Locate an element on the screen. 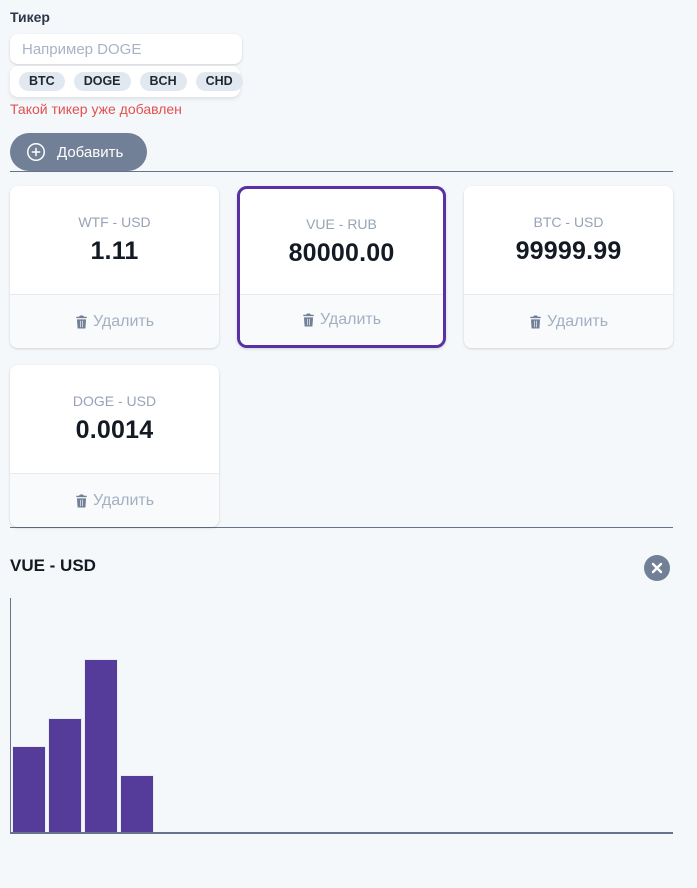 The width and height of the screenshot is (697, 888). card-body: VUE - RUB 80000.00 is located at coordinates (341, 241).